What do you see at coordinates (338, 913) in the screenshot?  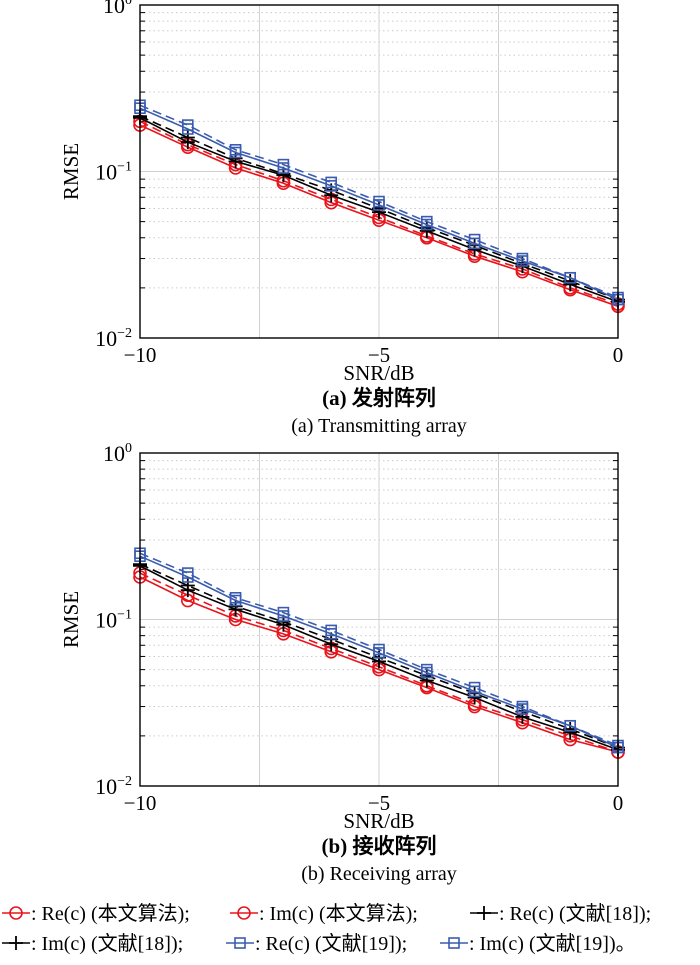 I see `legend-label: : Im(c) (本文算法);` at bounding box center [338, 913].